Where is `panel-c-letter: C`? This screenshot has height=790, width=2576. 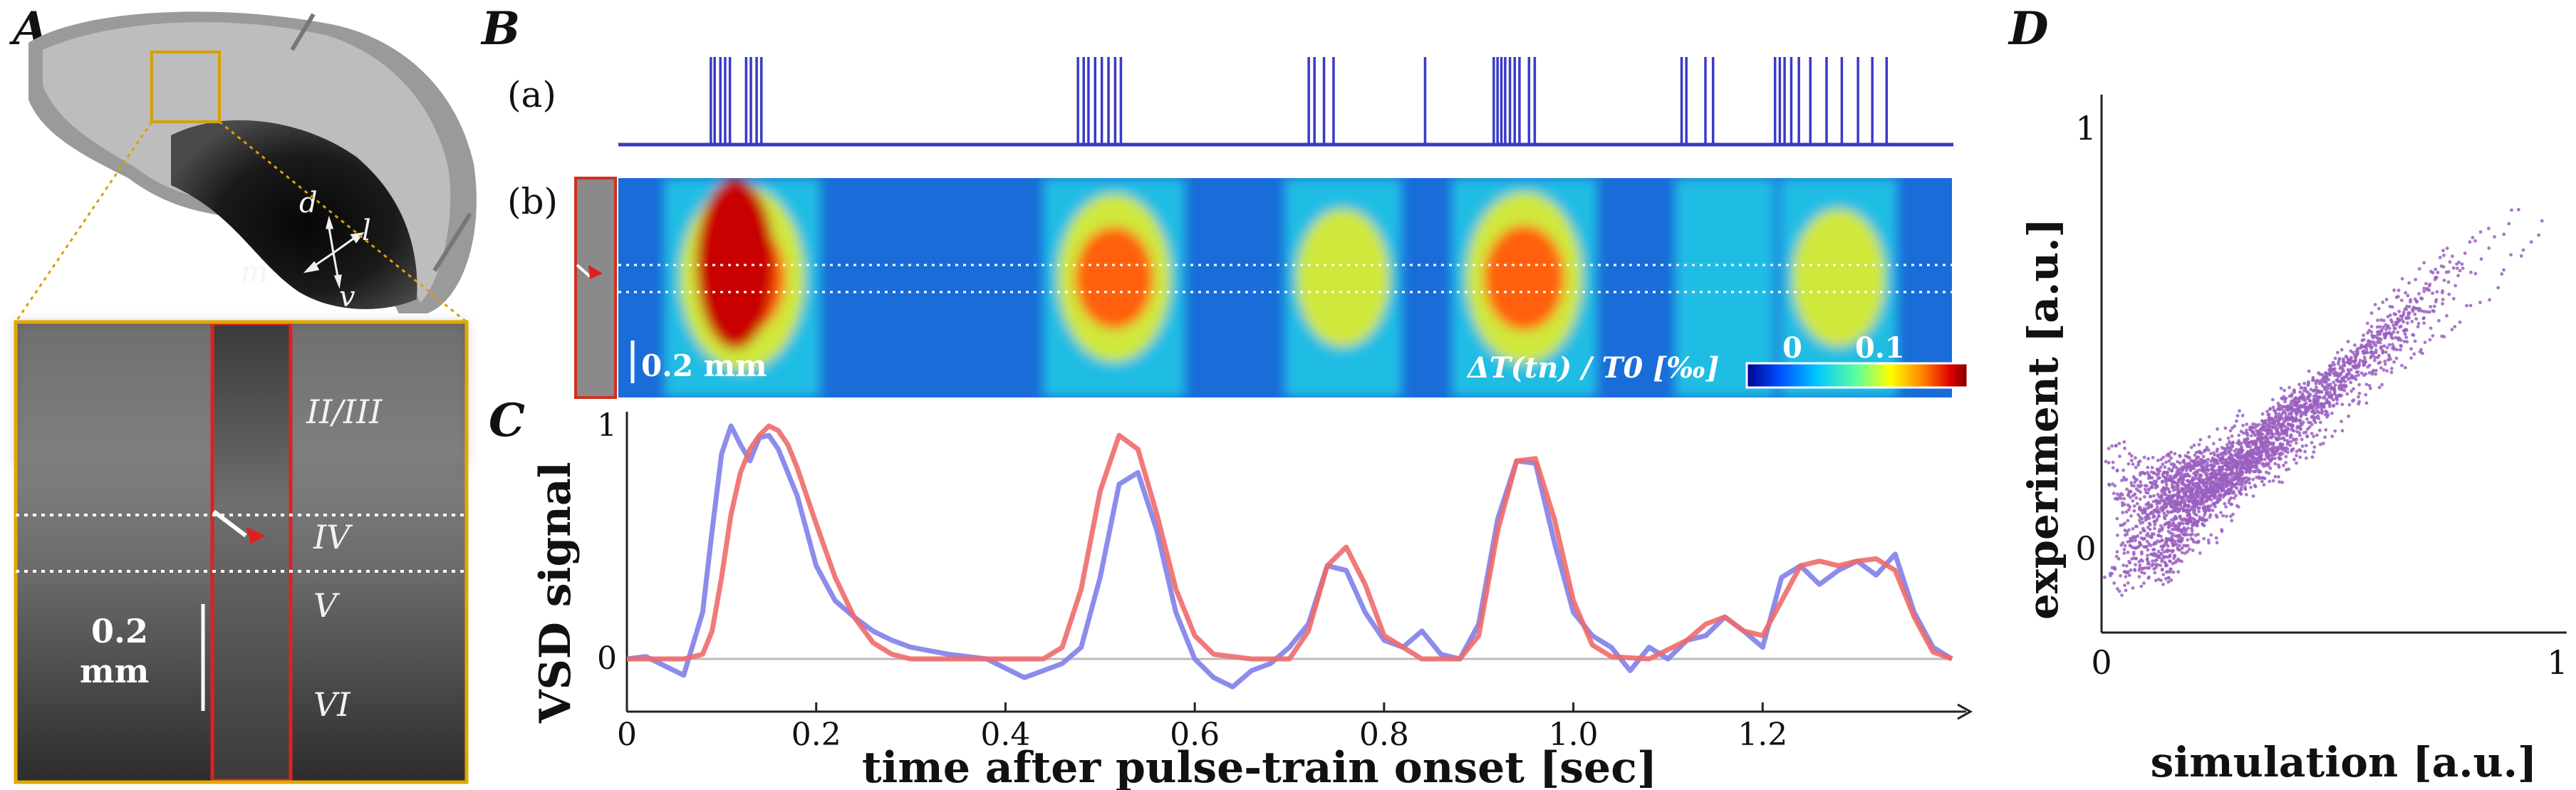 panel-c-letter: C is located at coordinates (507, 420).